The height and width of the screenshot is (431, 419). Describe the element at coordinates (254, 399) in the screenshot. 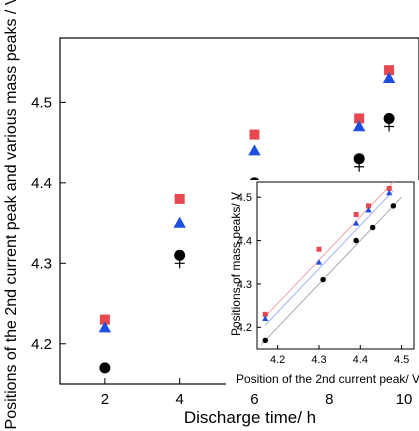

I see `main-x-tick-label: 6` at that location.